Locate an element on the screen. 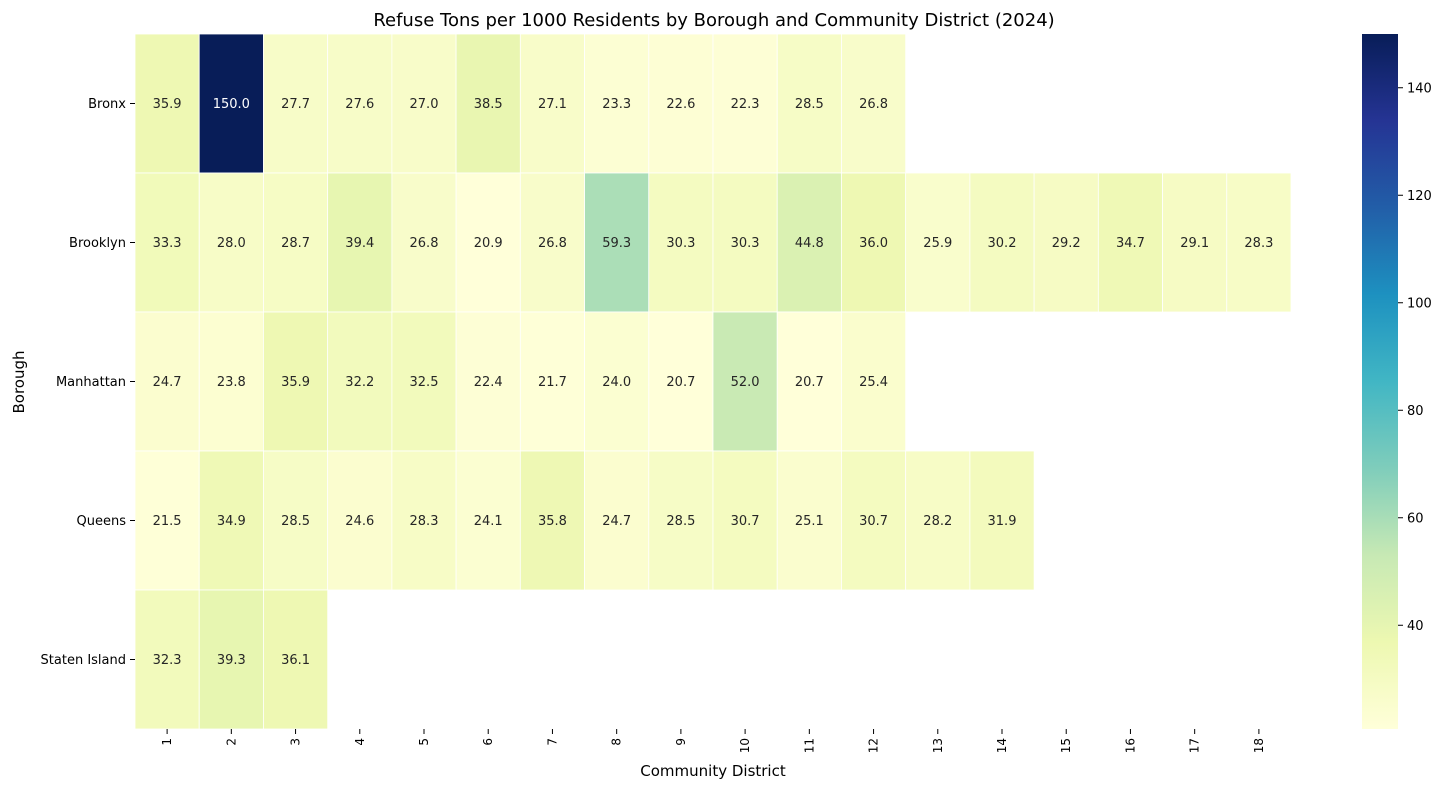 Image resolution: width=1444 pixels, height=794 pixels. cell-value-label: 28.5 is located at coordinates (680, 521).